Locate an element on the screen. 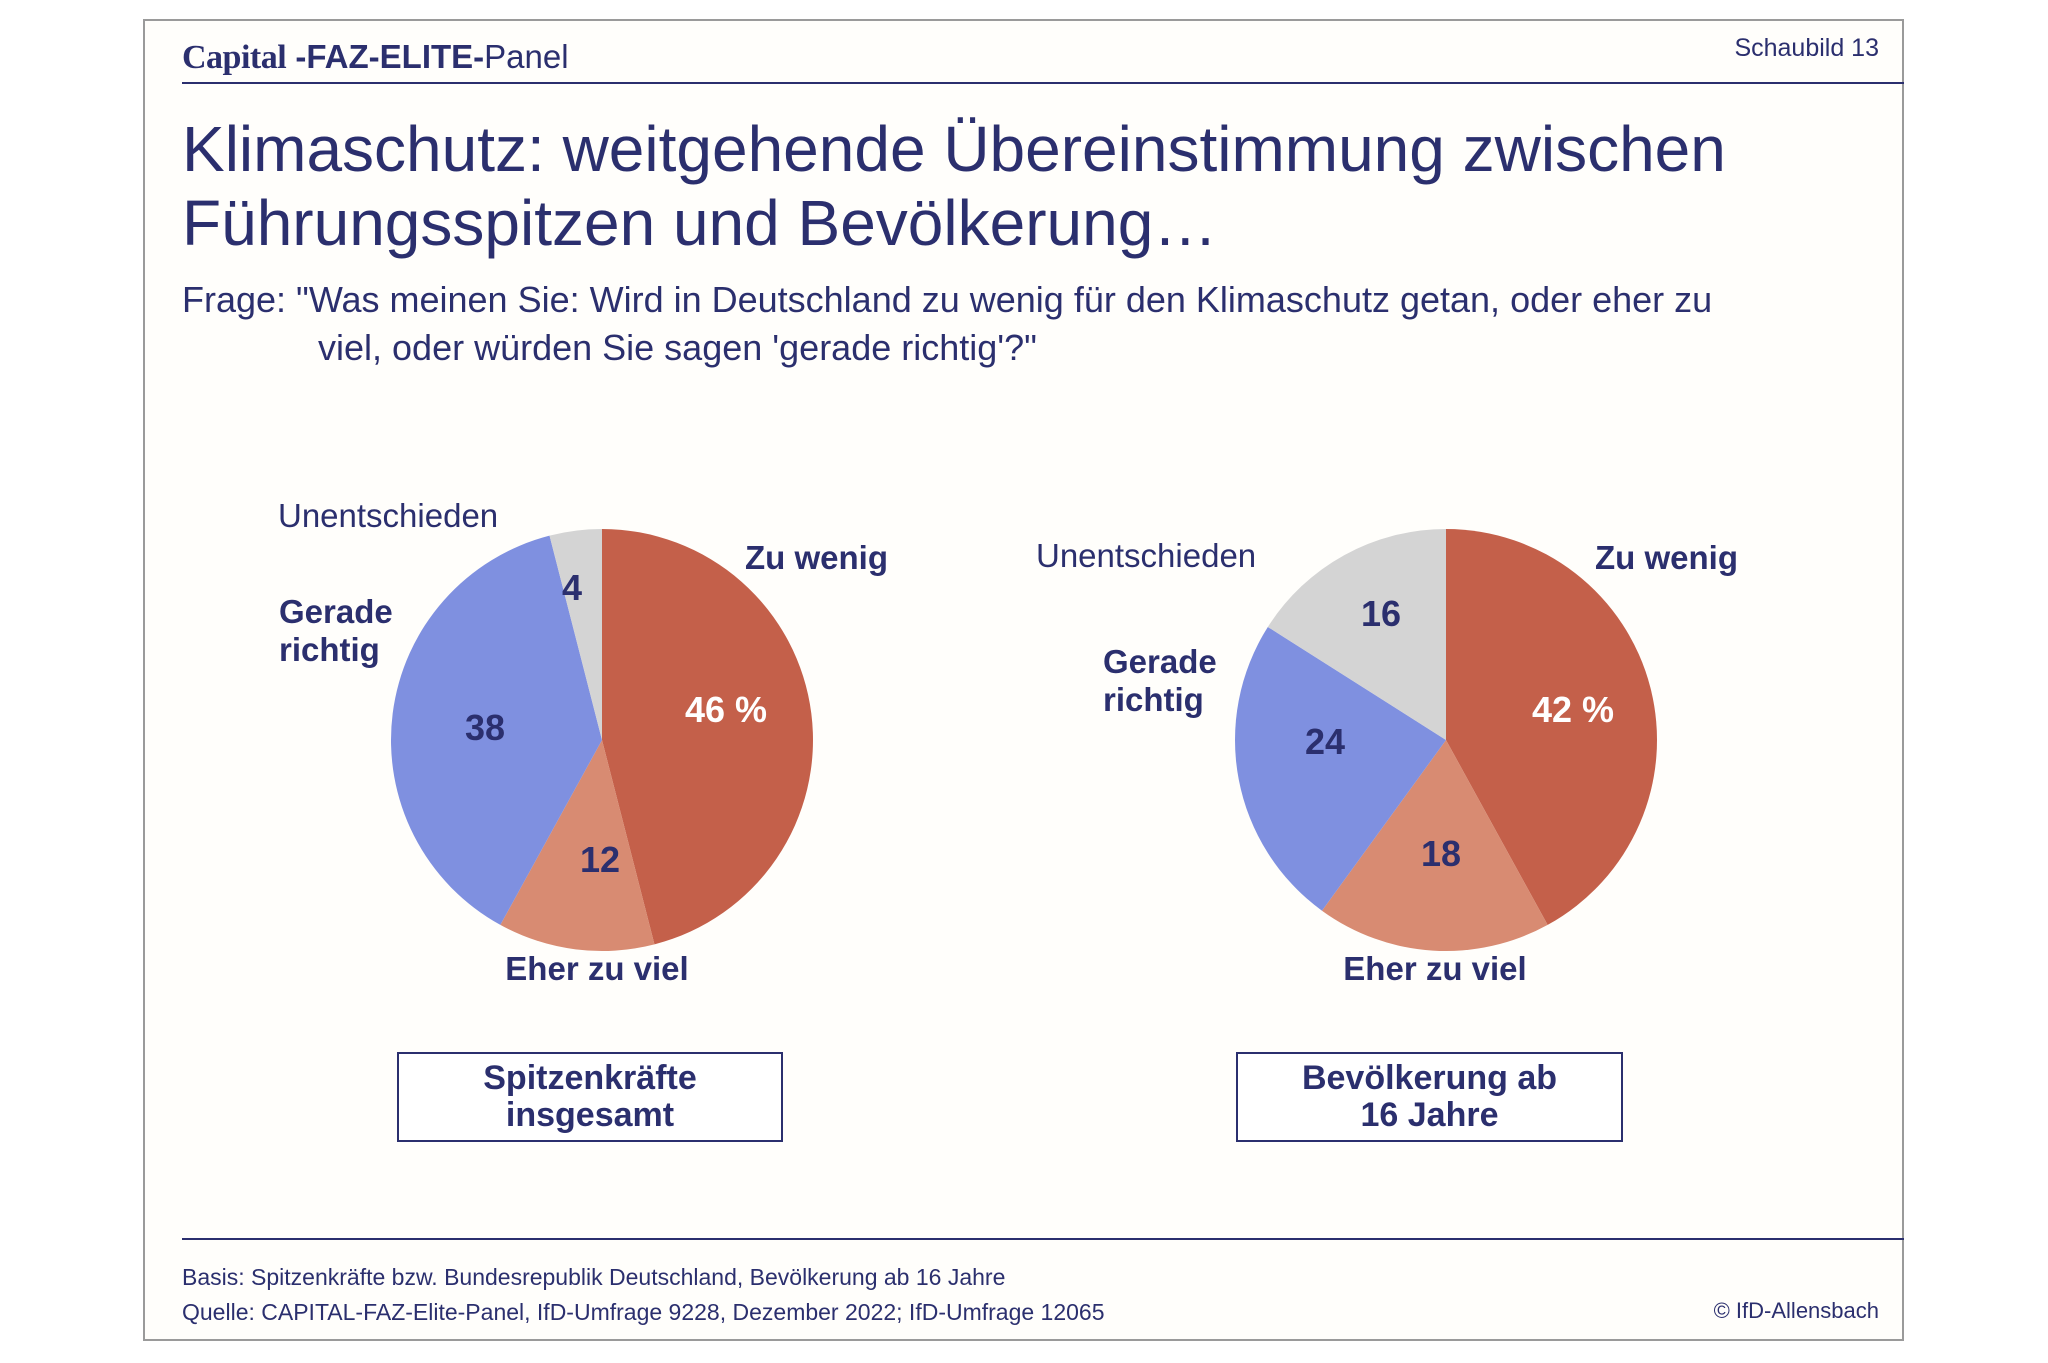  footer-rule is located at coordinates (1043, 1239).